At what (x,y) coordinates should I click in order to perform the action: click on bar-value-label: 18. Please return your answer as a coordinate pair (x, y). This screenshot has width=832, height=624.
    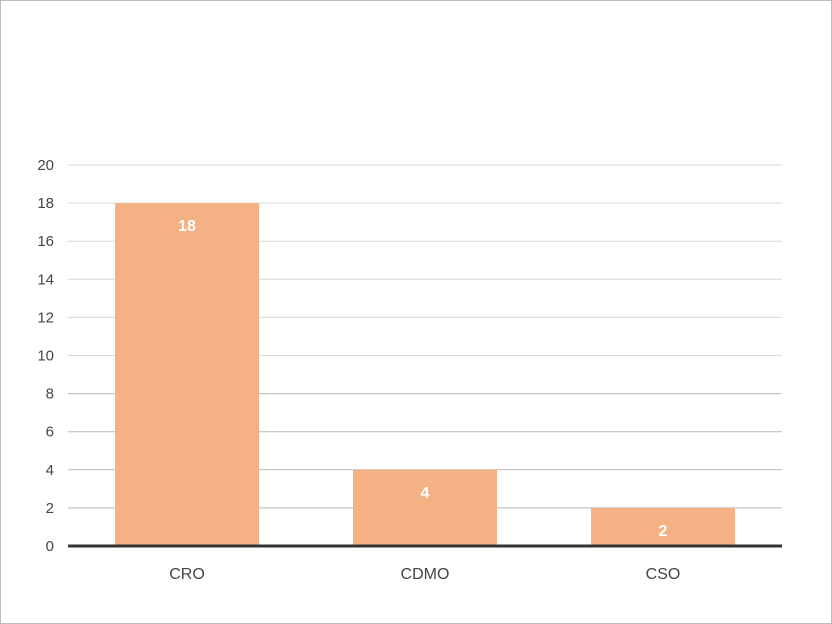
    Looking at the image, I should click on (187, 226).